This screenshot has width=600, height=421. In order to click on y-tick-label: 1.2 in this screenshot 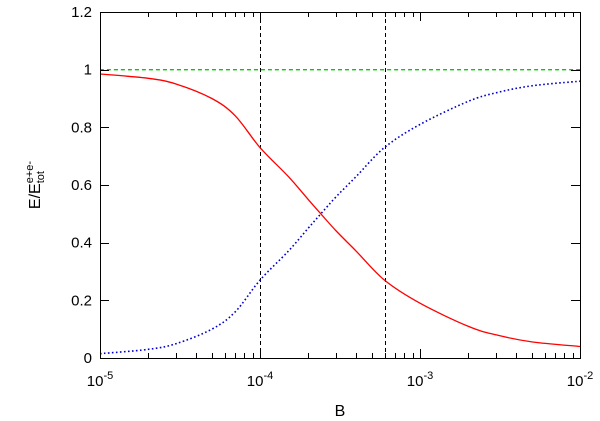, I will do `click(81, 12)`.